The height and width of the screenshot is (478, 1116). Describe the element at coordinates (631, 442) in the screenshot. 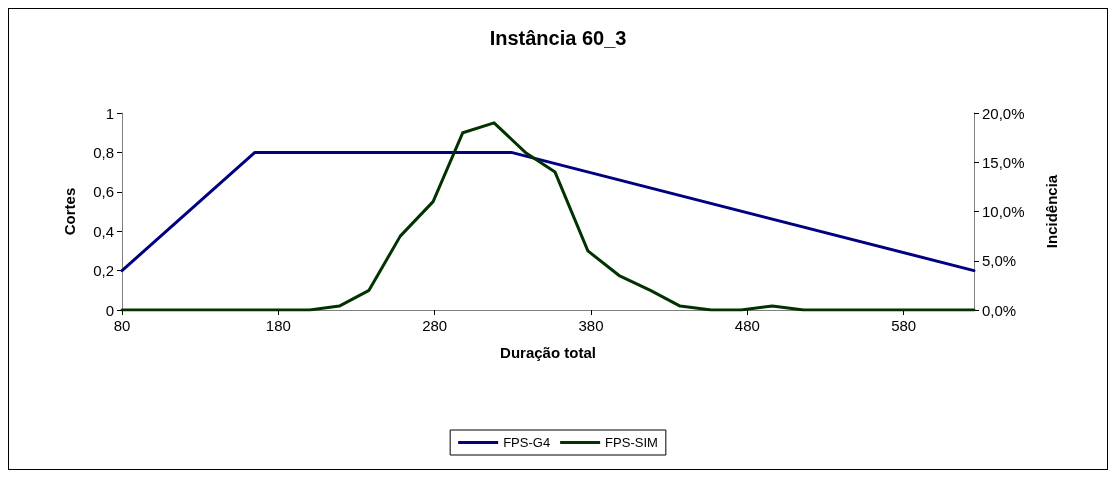

I see `legend-label: FPS-SIM` at that location.